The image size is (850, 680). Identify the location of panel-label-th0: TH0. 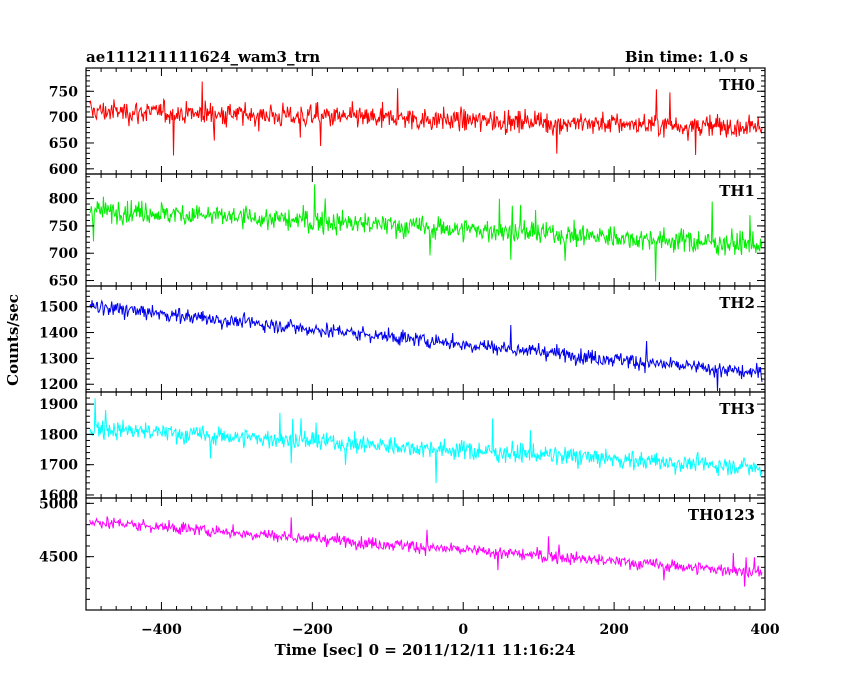
(737, 85).